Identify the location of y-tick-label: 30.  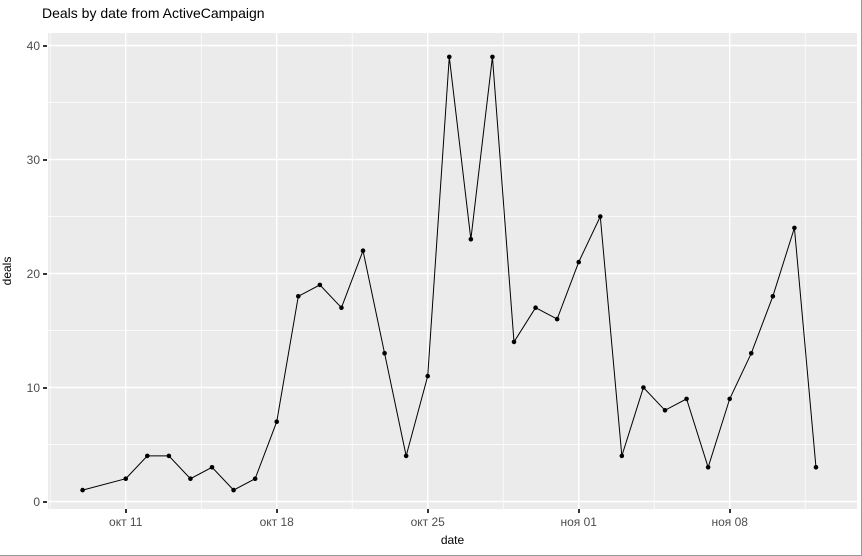
(33, 159).